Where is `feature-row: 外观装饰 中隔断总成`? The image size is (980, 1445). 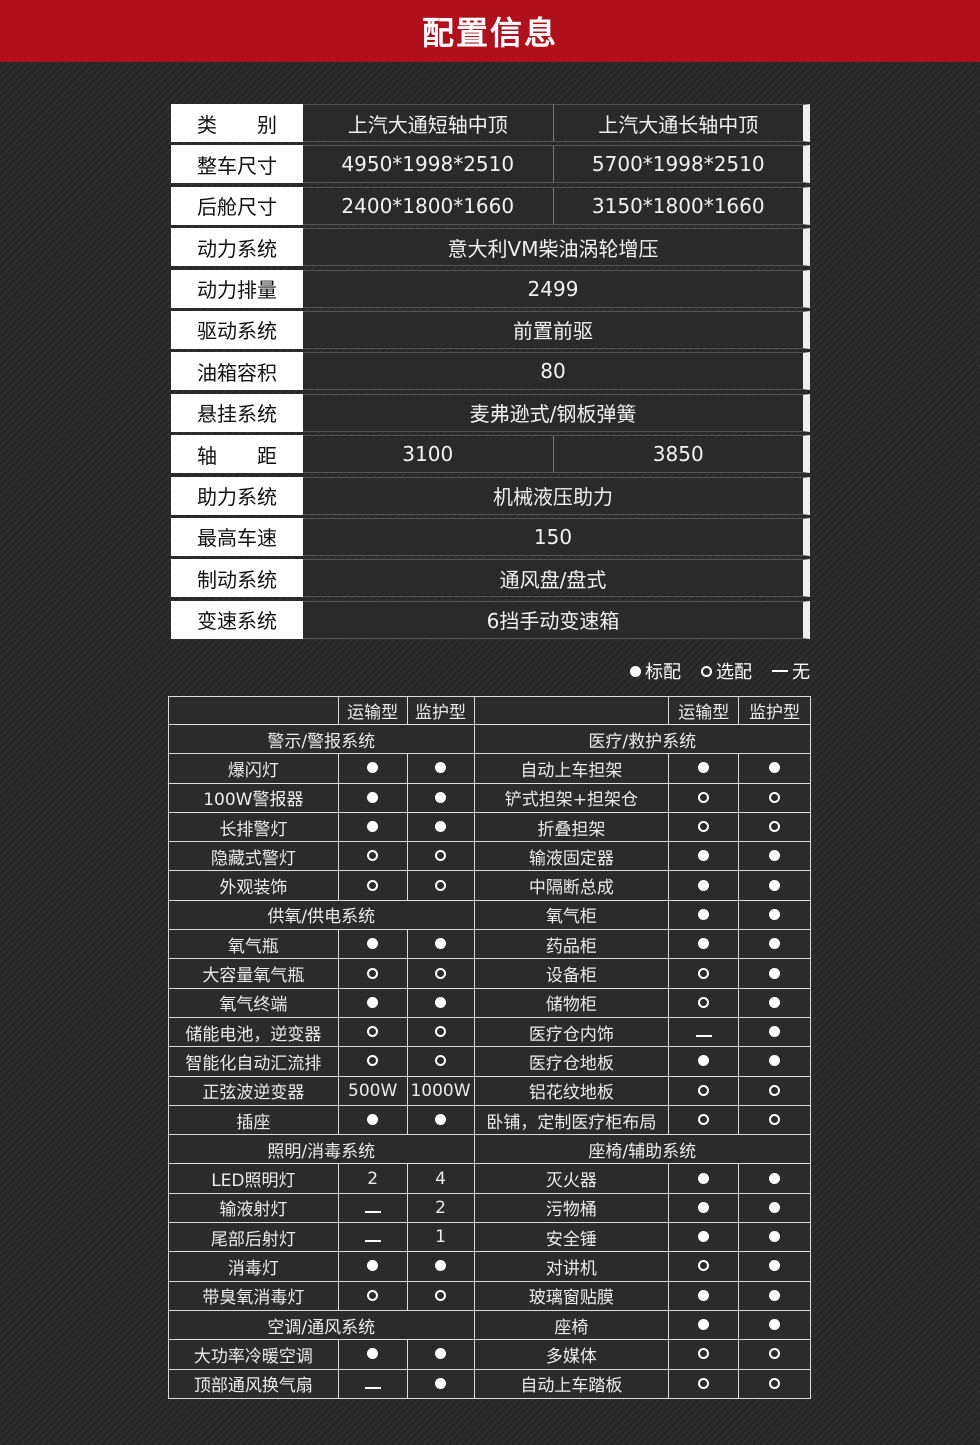 feature-row: 外观装饰 中隔断总成 is located at coordinates (489, 885).